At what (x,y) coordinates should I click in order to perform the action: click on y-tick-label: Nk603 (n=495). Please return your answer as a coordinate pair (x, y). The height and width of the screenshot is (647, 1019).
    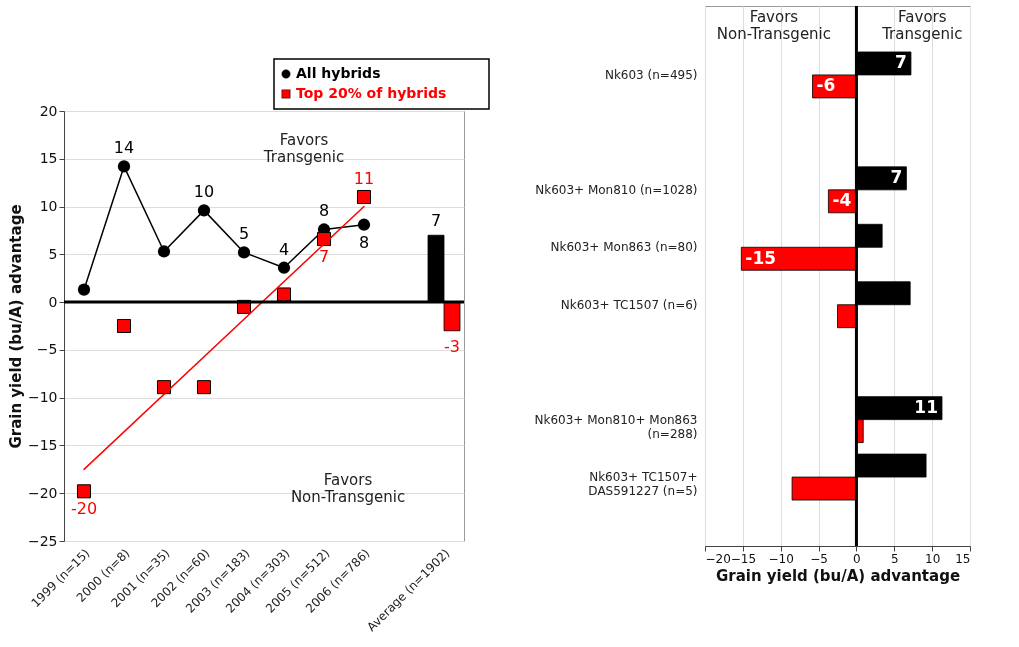
    Looking at the image, I should click on (651, 74).